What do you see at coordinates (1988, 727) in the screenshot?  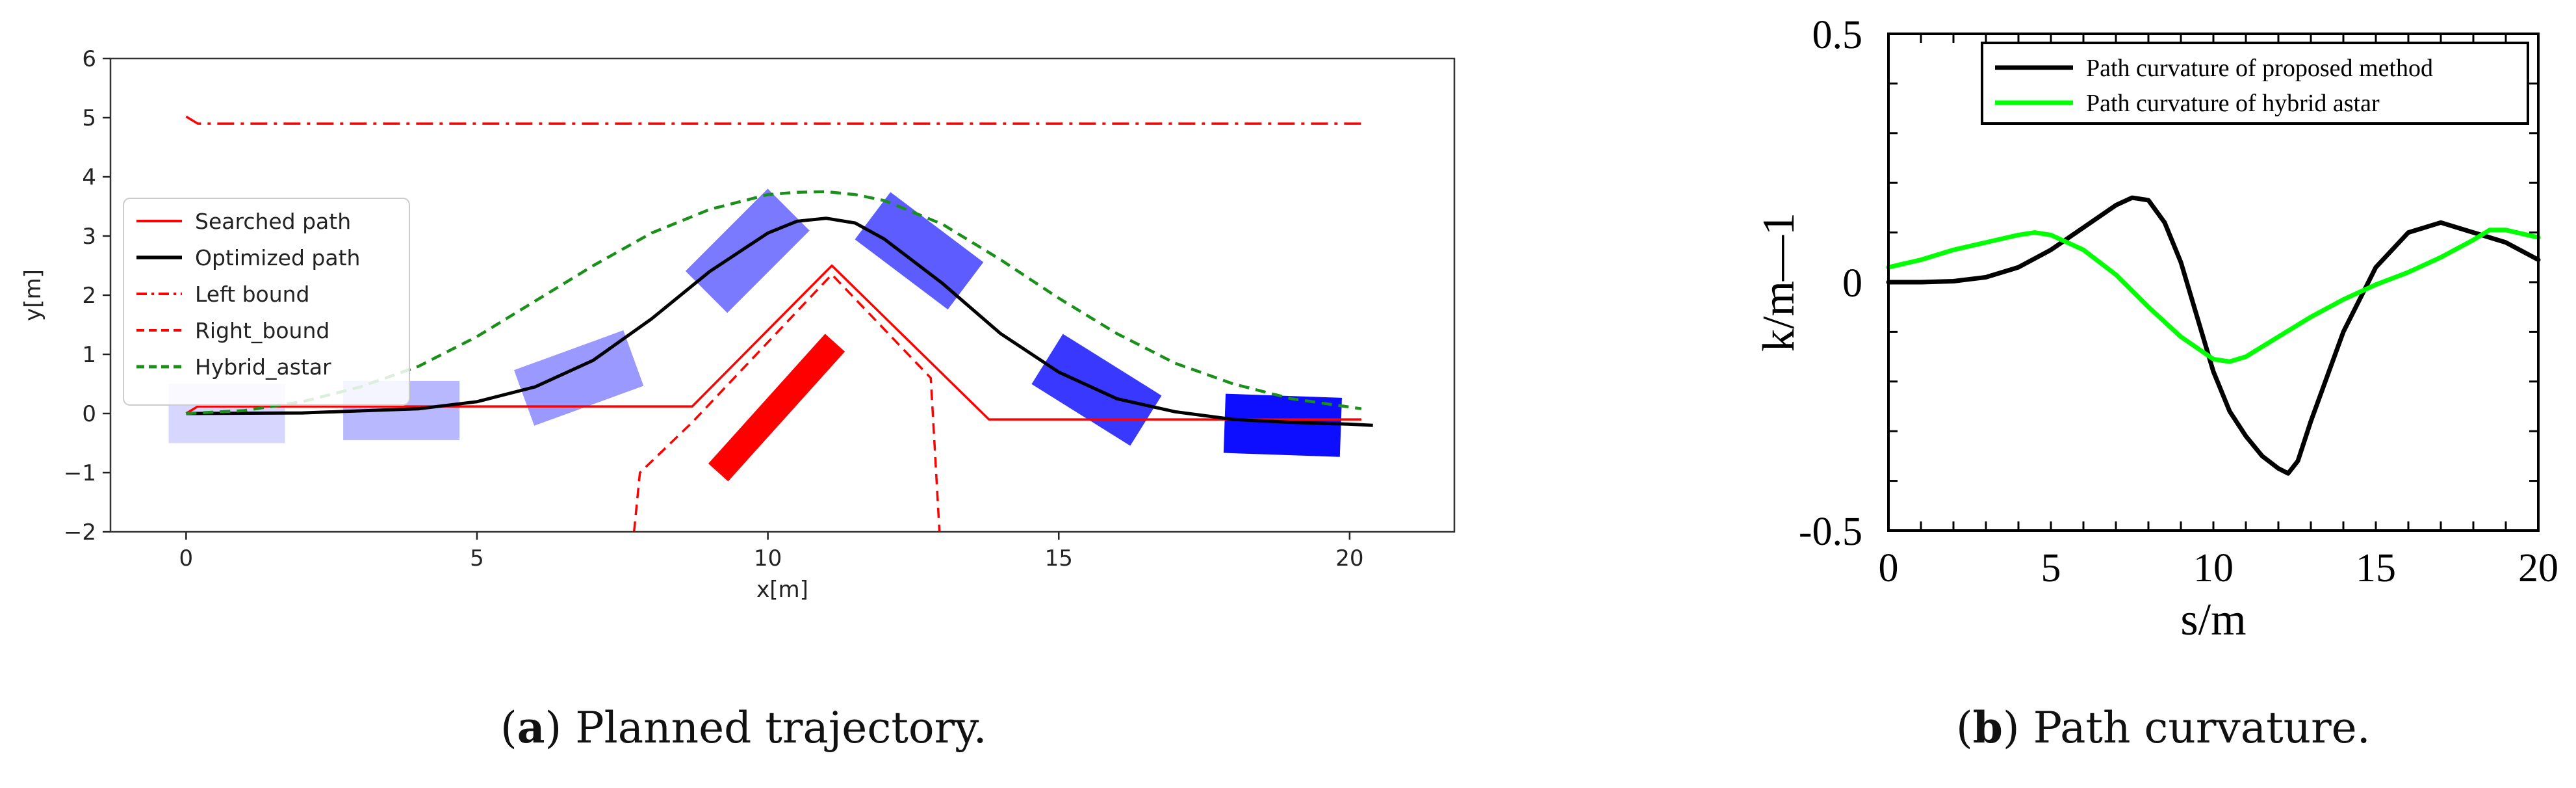 I see `caption-b-letter: b` at bounding box center [1988, 727].